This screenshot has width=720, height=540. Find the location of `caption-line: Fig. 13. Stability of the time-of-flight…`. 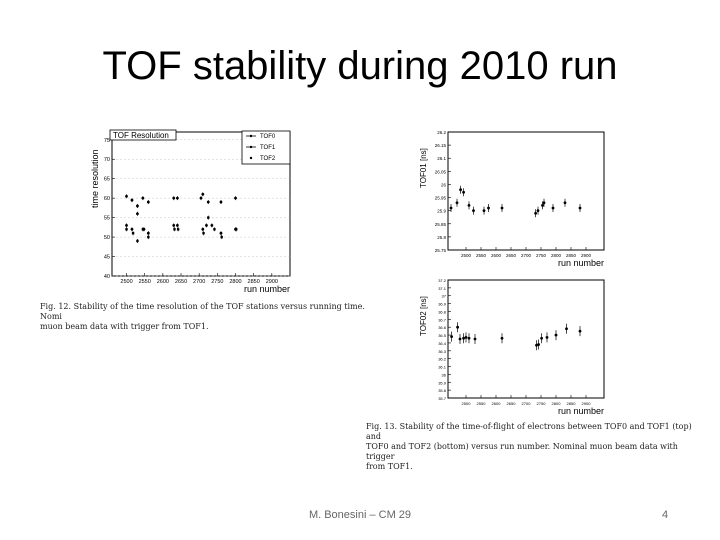

caption-line: Fig. 13. Stability of the time-of-flight… is located at coordinates (529, 431).